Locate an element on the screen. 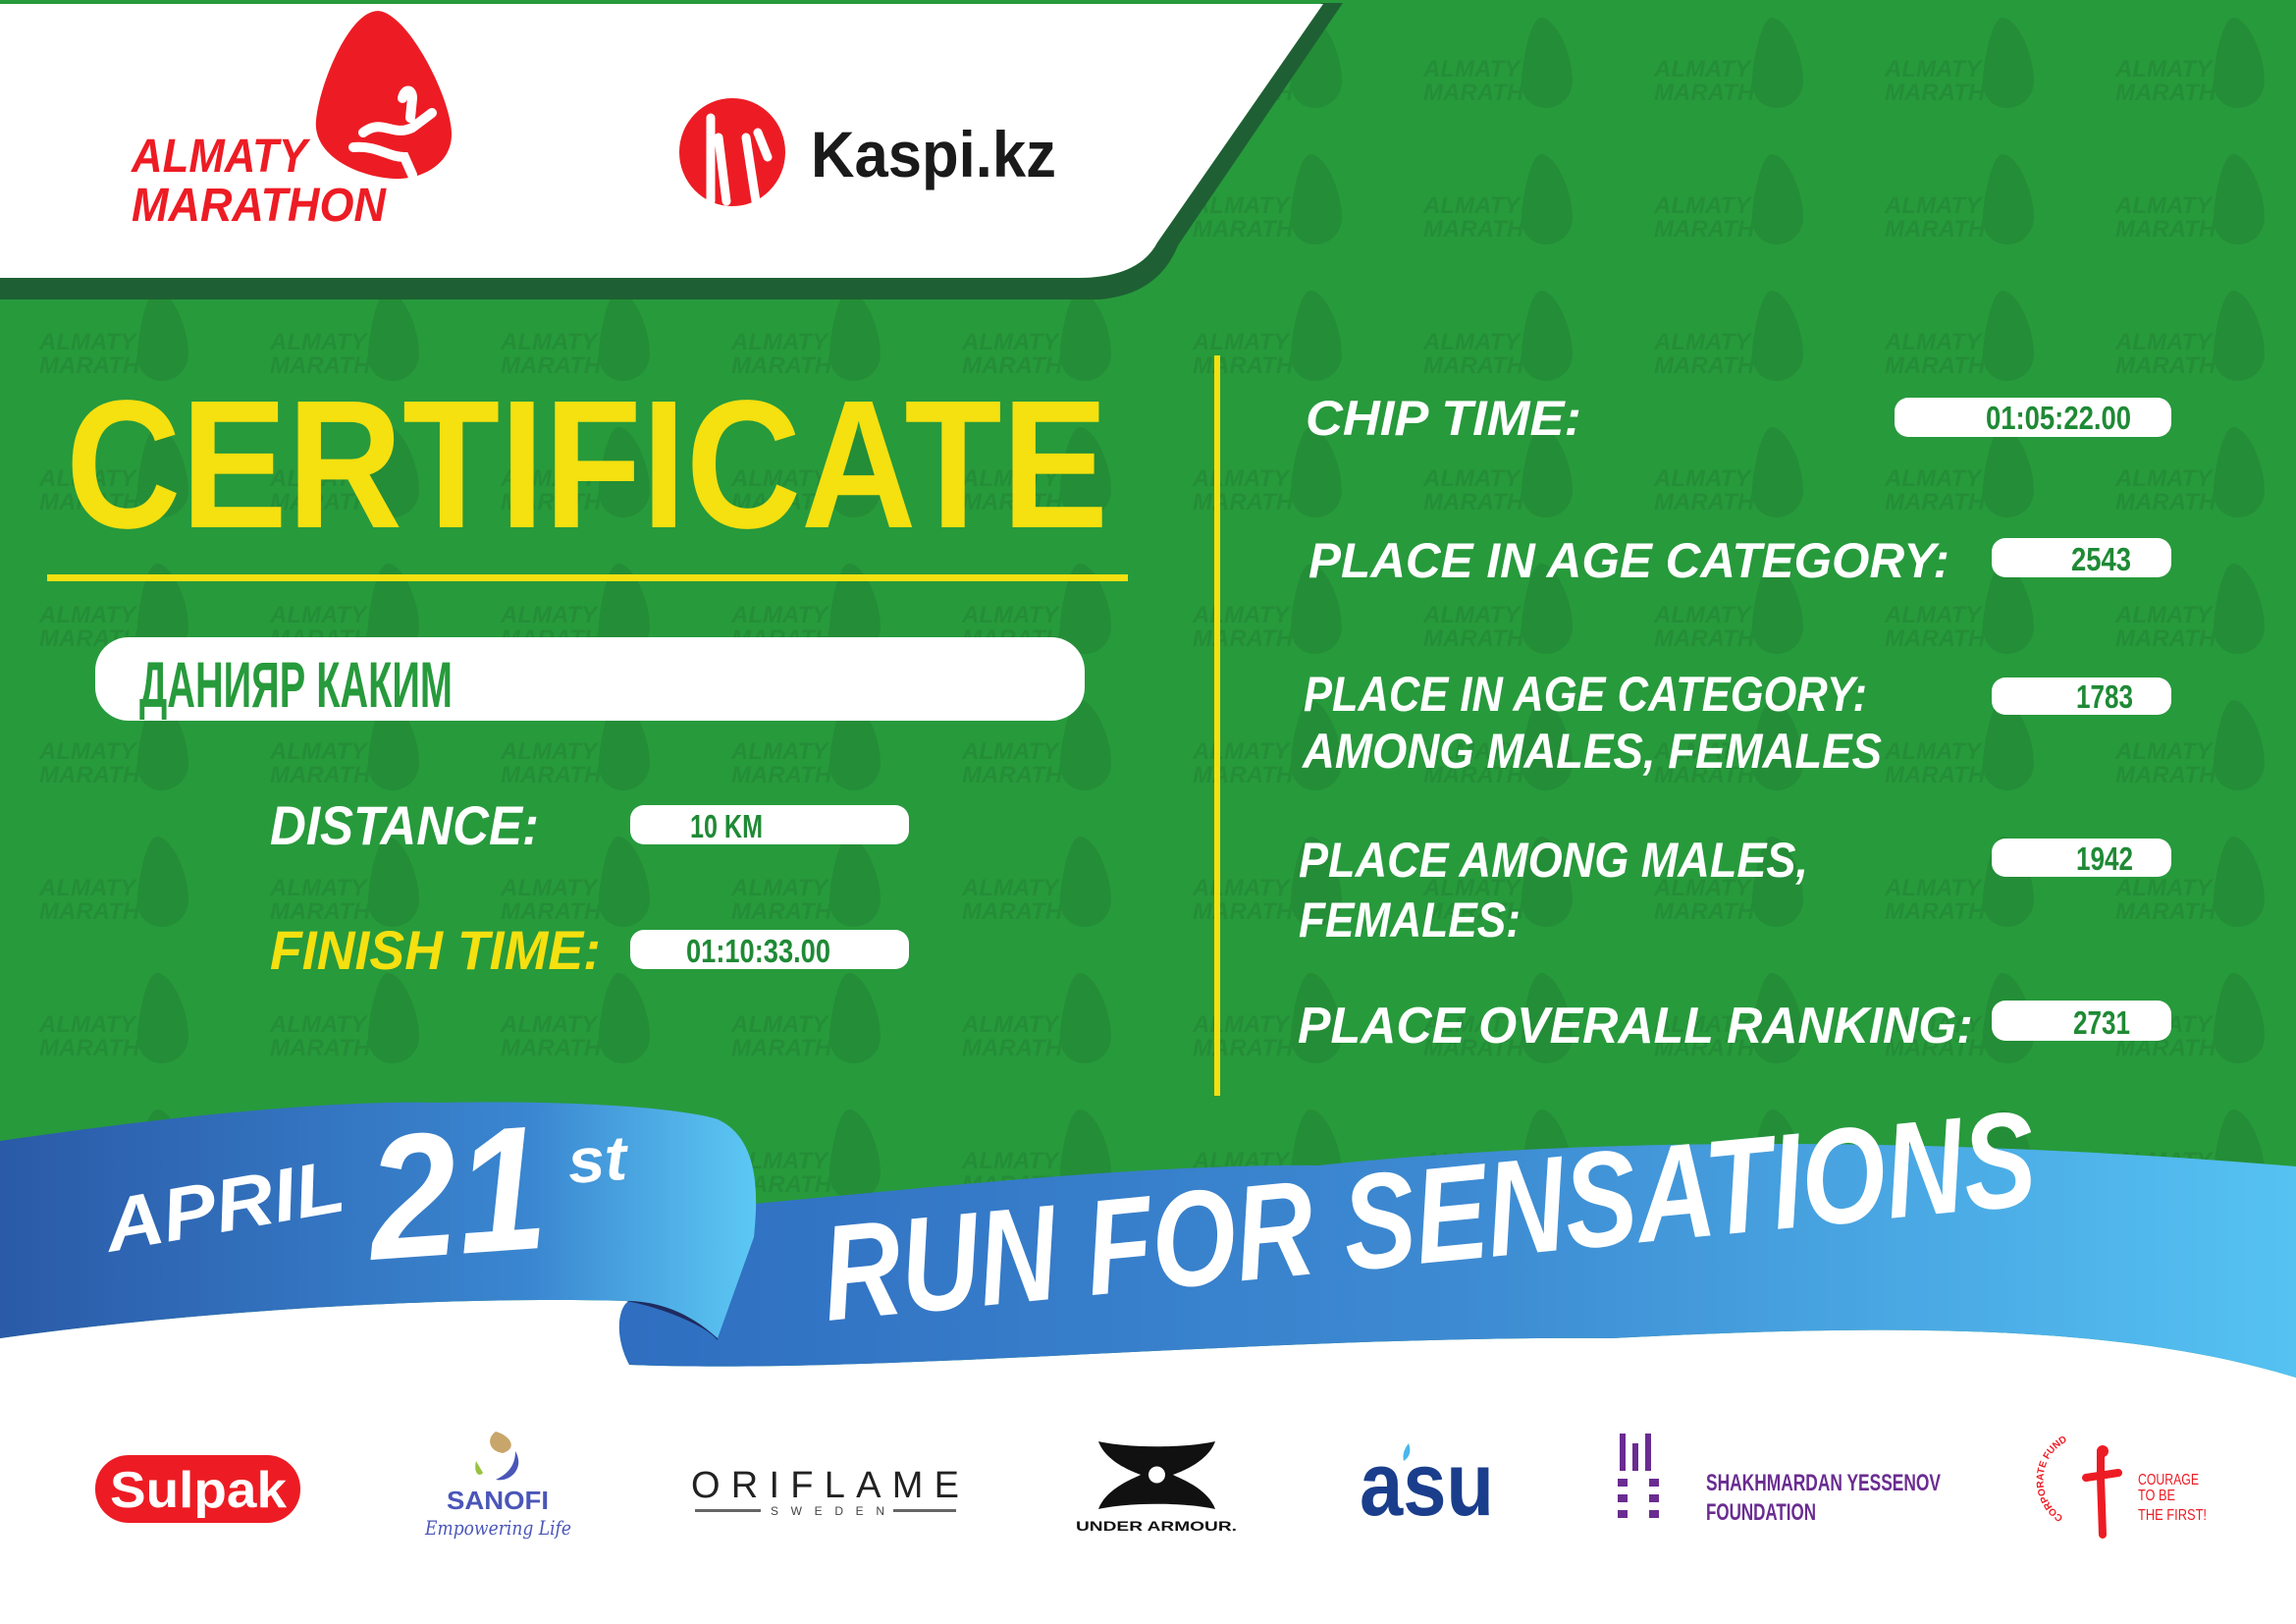 Image resolution: width=2296 pixels, height=1624 pixels. sponsor-asu: asu is located at coordinates (1427, 1485).